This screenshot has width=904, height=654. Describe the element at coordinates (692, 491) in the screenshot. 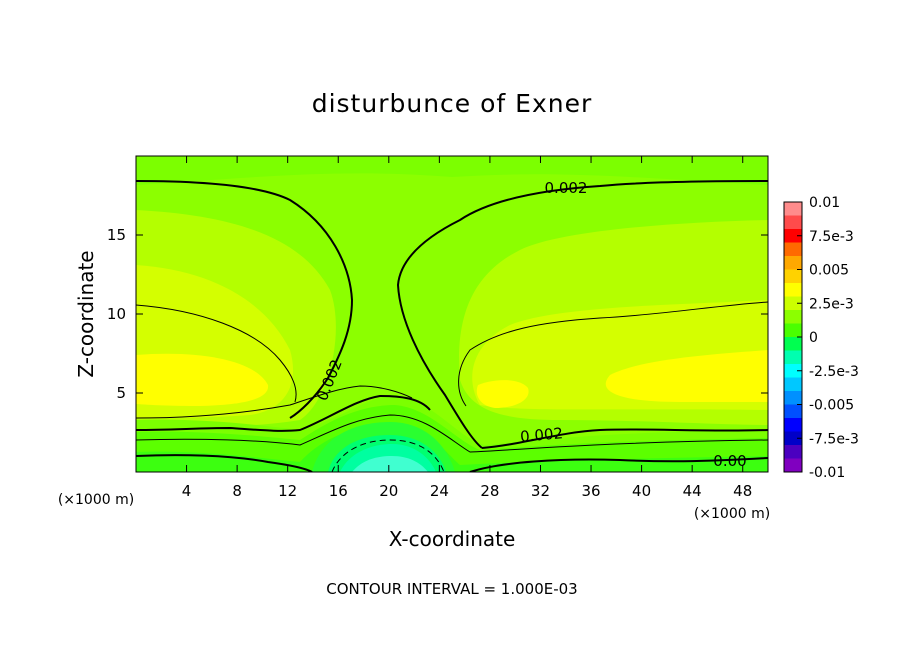

I see `x-tick-label: 44` at that location.